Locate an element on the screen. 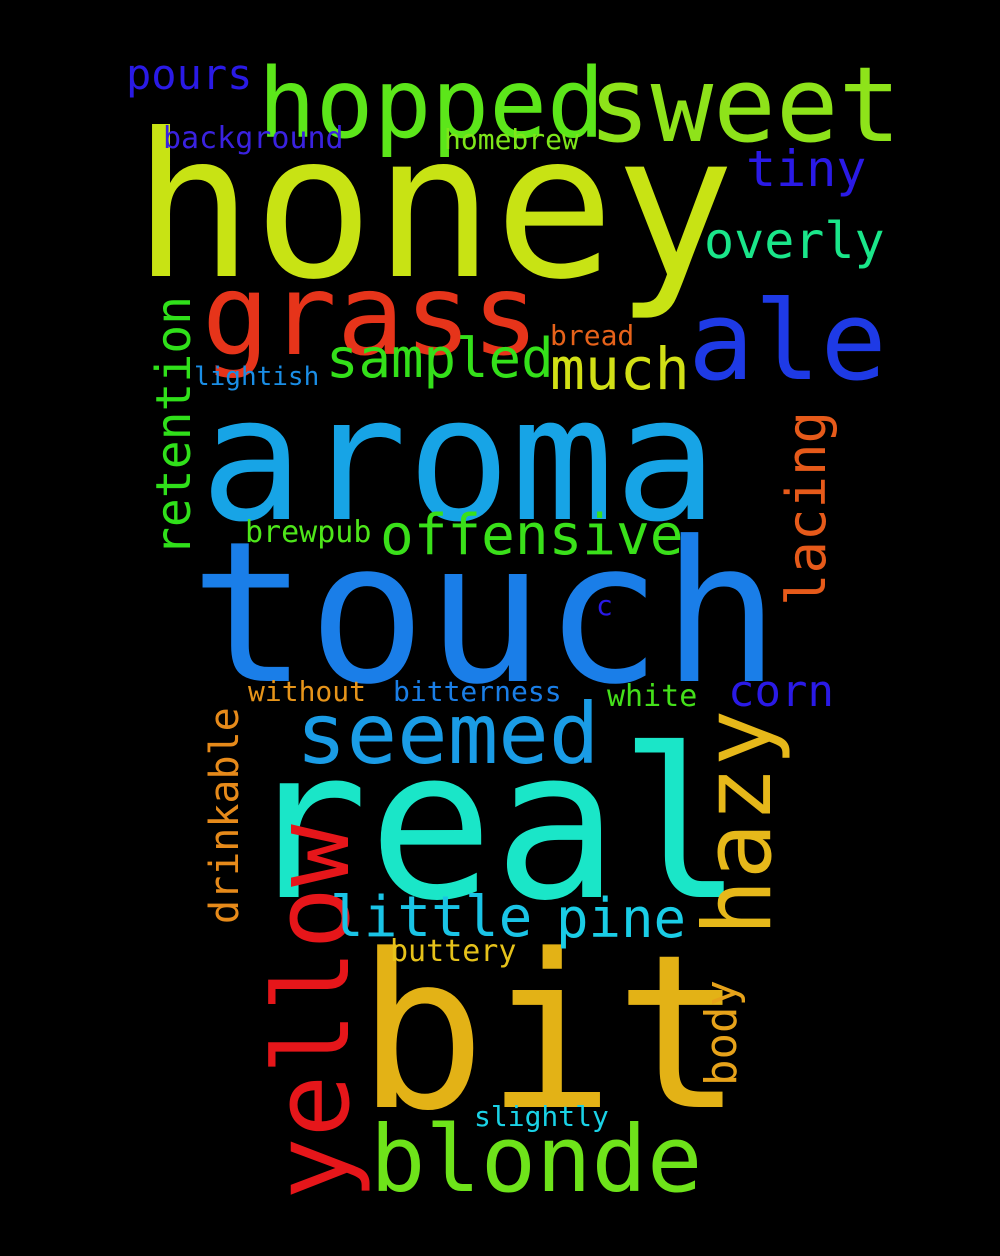  word-without: without is located at coordinates (307, 691).